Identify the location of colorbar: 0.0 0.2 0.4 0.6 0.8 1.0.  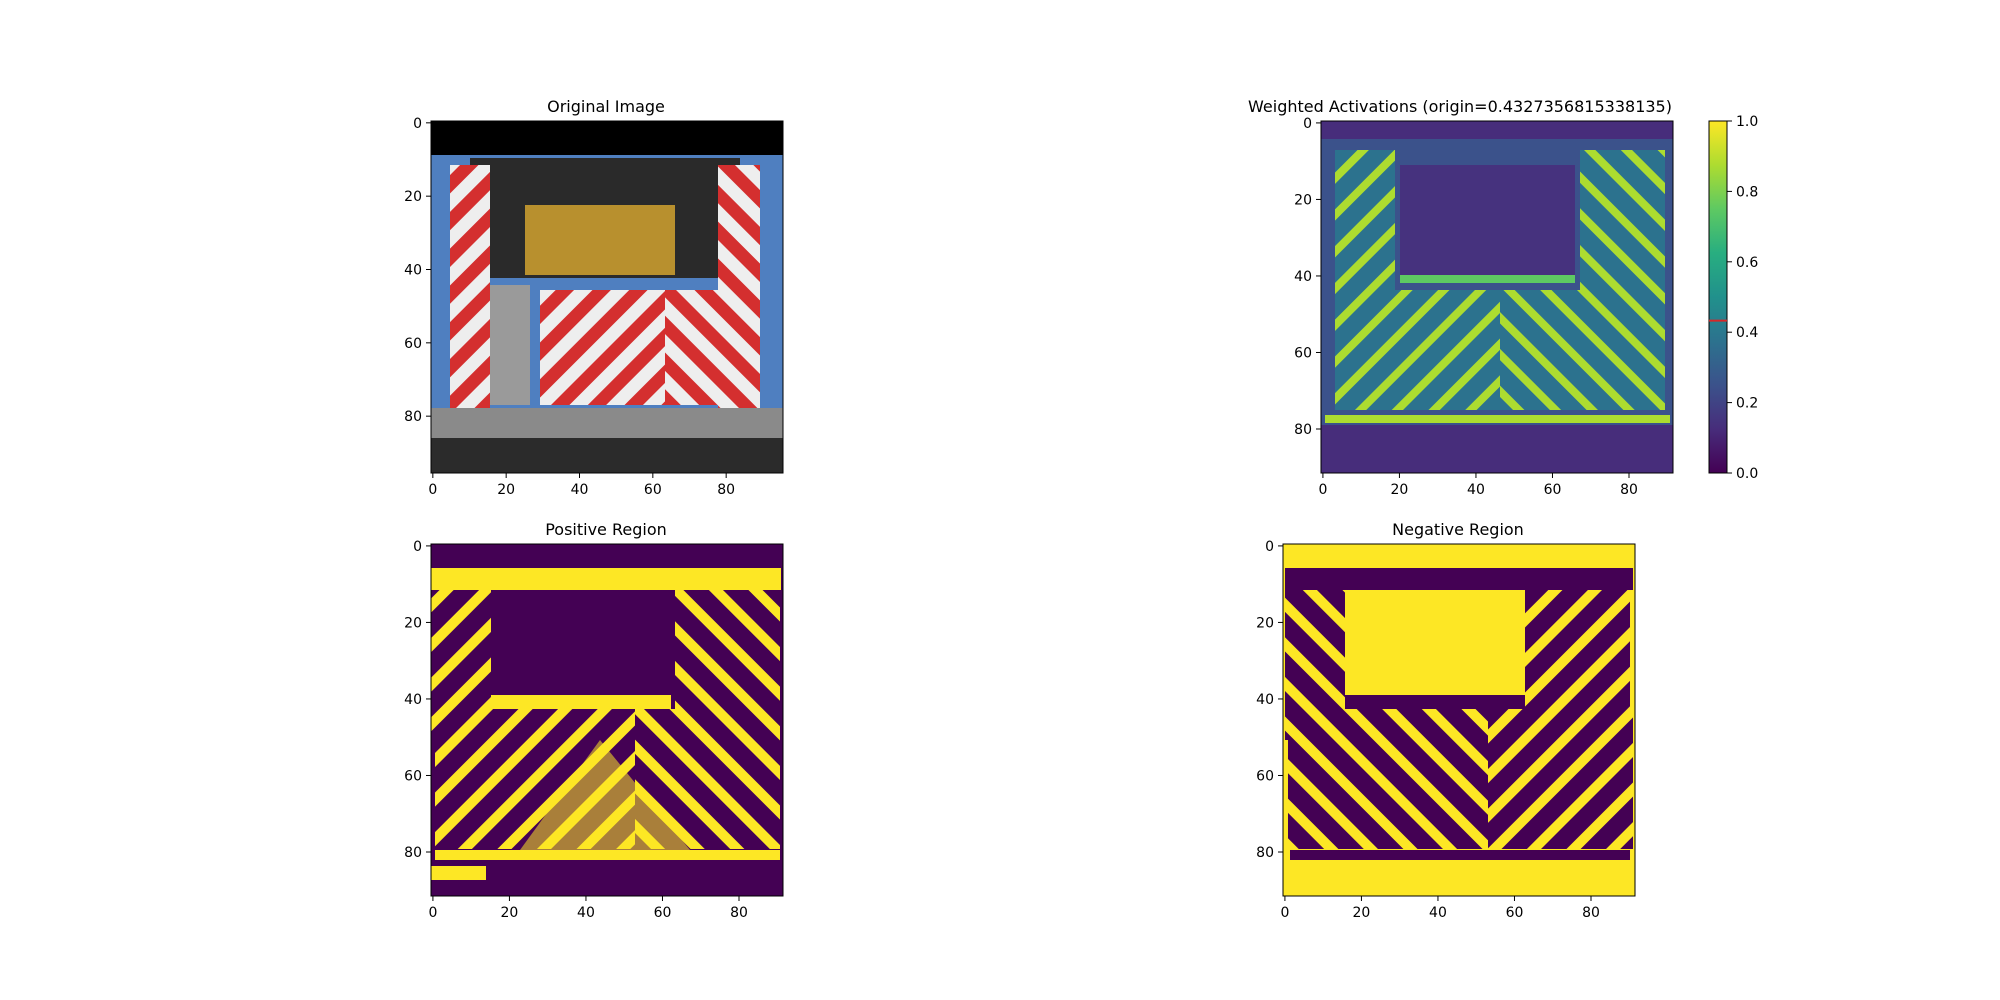
(1733, 298).